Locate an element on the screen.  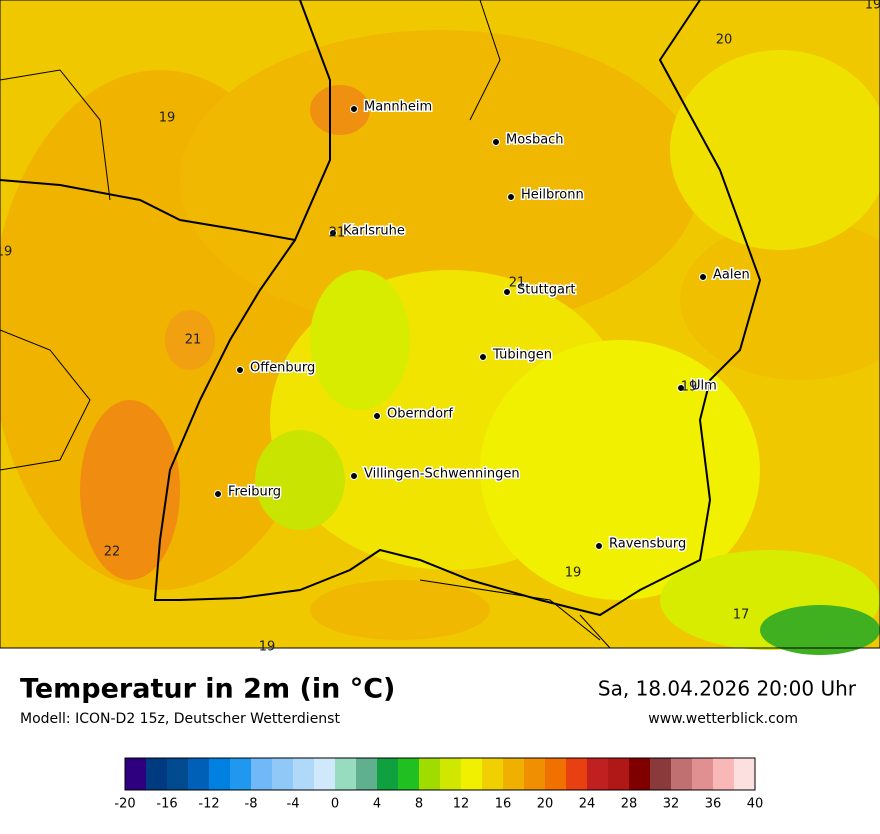
city-label: Mosbach is located at coordinates (535, 140).